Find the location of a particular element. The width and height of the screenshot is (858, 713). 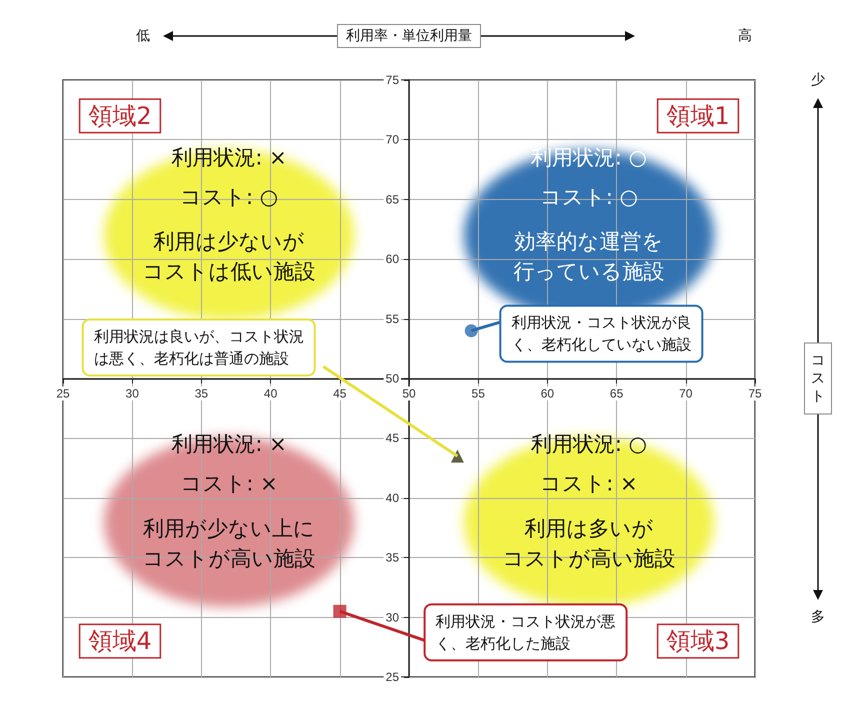

annotation: 利用状況・コスト状況が良く、老朽化していない施設 is located at coordinates (601, 334).